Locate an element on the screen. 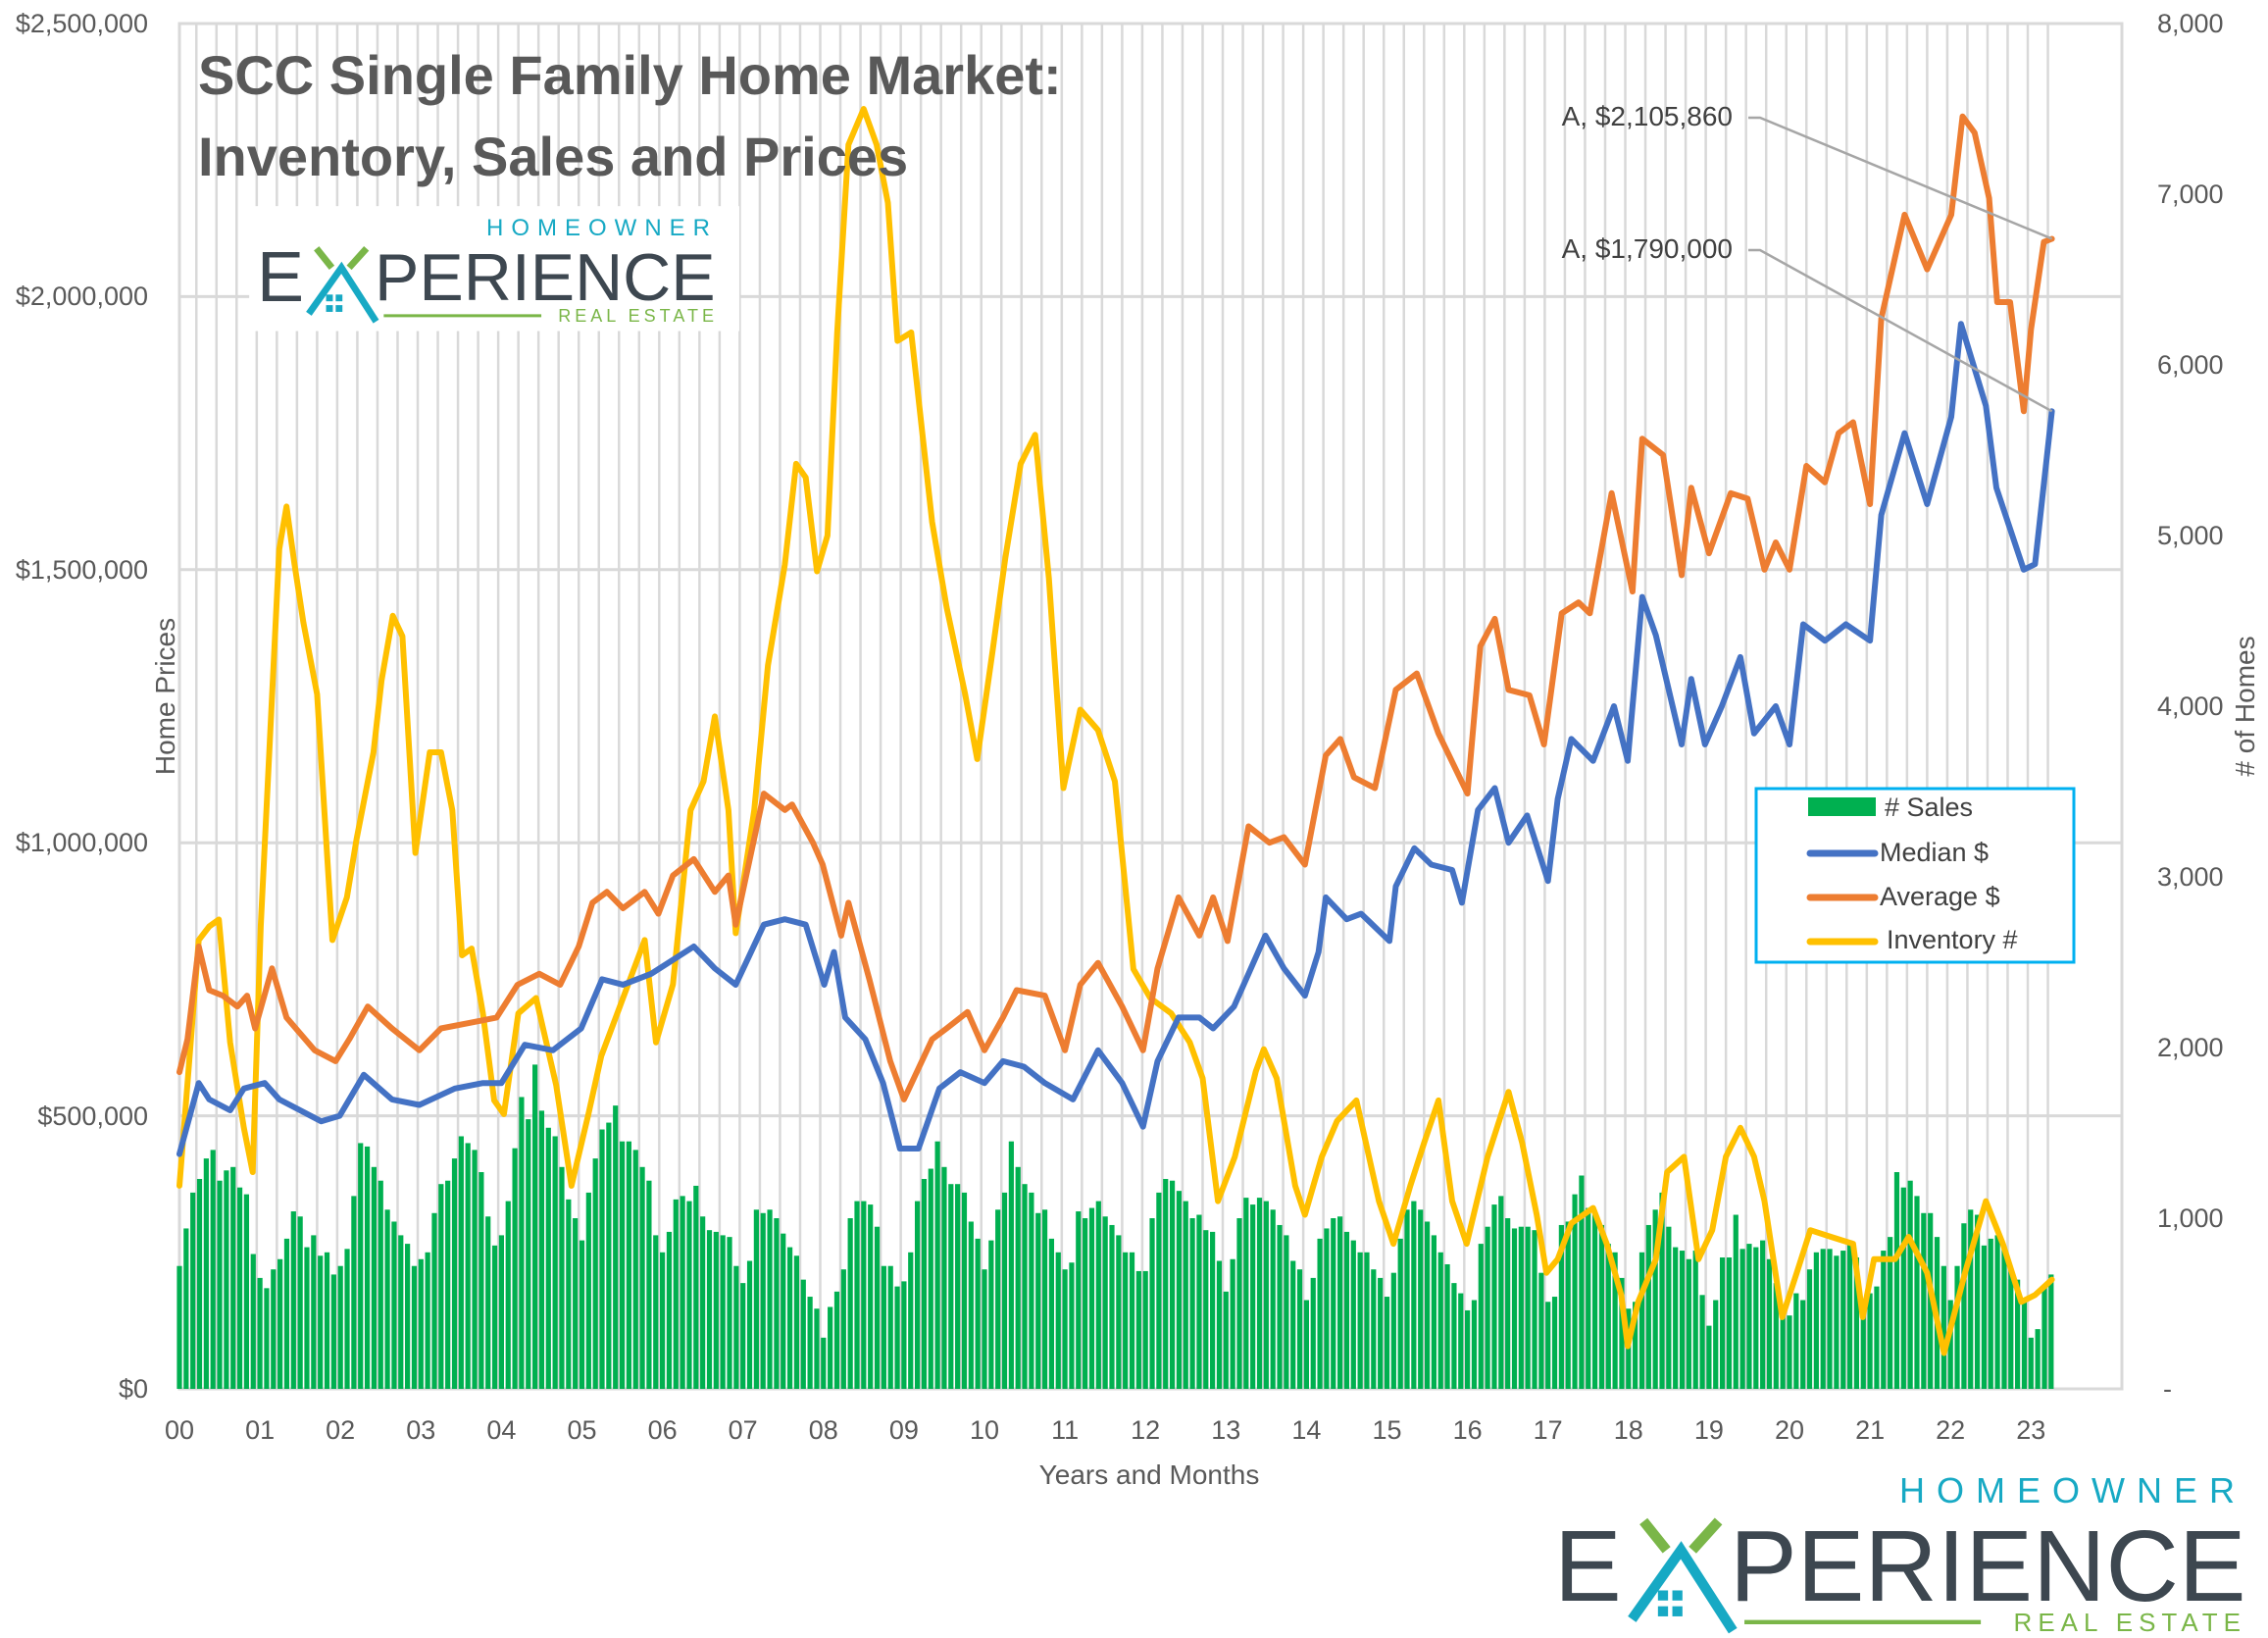  annotation-label-average: A, $2,105,860 is located at coordinates (1647, 116).